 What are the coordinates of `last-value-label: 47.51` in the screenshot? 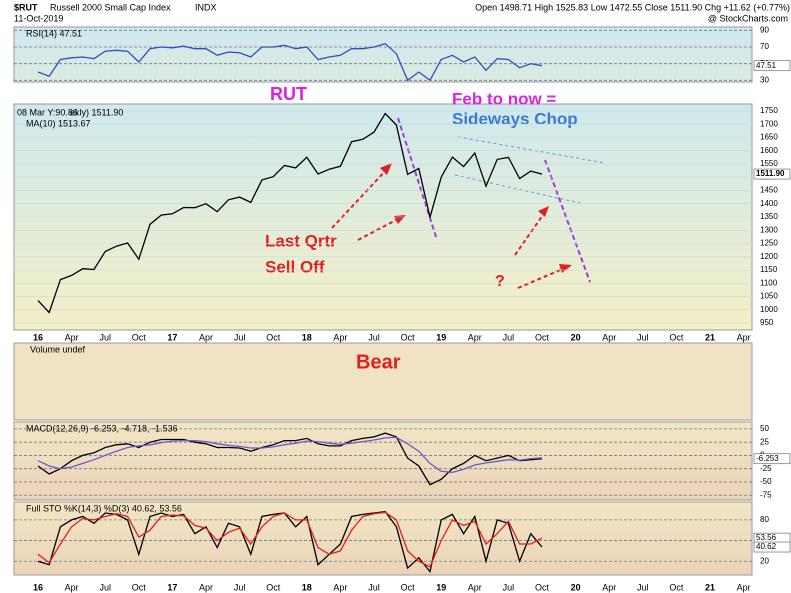 It's located at (766, 65).